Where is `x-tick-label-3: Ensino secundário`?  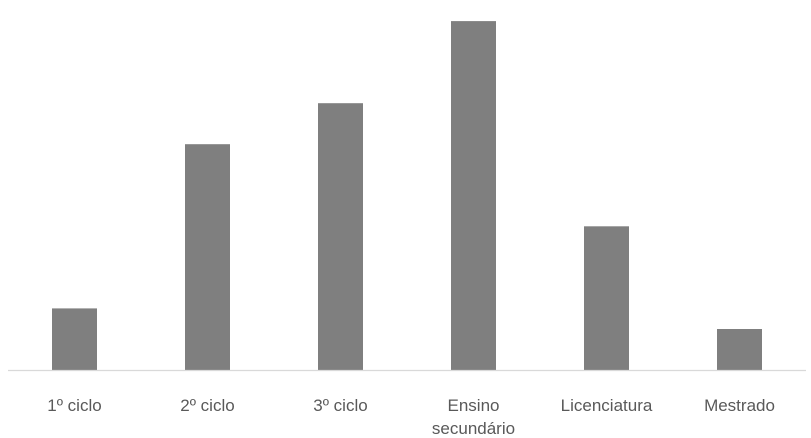 x-tick-label-3: Ensino secundário is located at coordinates (473, 417).